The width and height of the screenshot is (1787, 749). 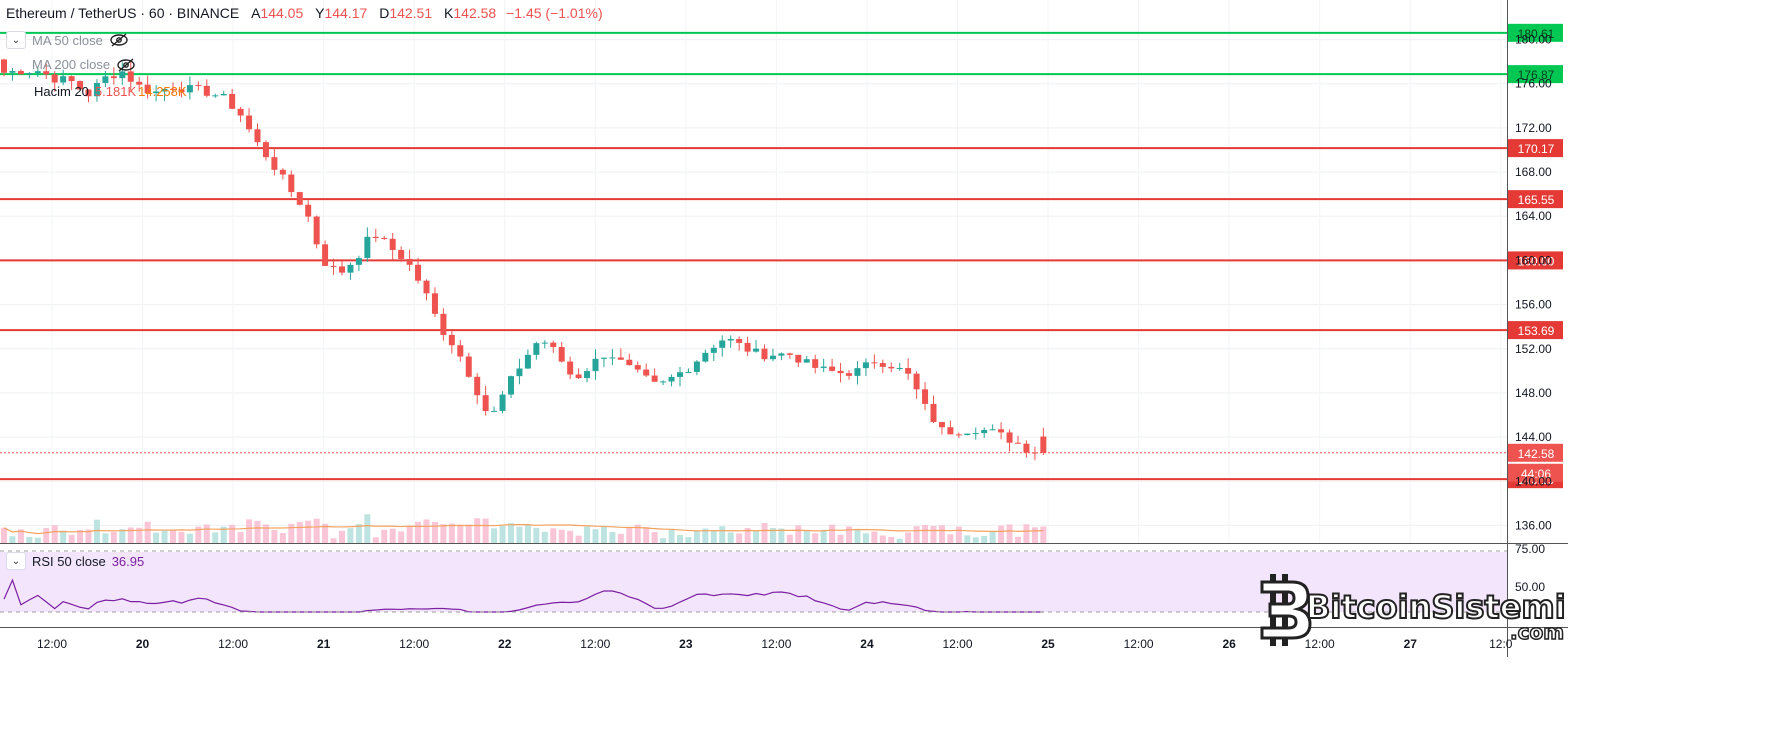 I want to click on price-tick-label: 168.00, so click(x=1533, y=172).